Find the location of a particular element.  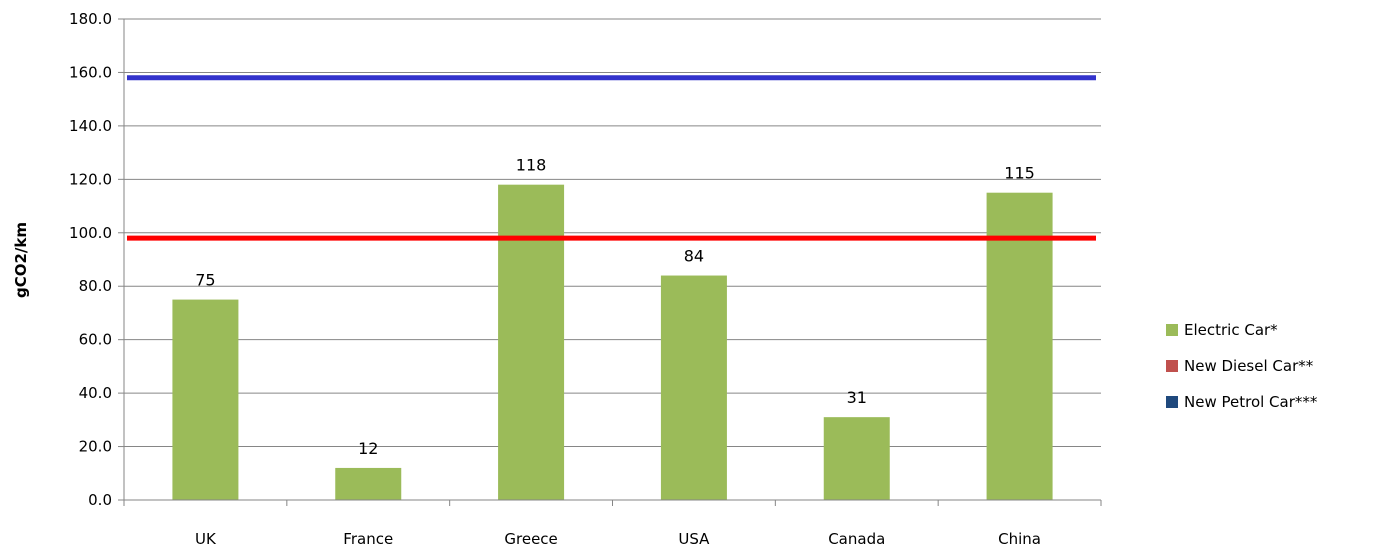

legend-item-electric: Electric Car* is located at coordinates (1241, 330).